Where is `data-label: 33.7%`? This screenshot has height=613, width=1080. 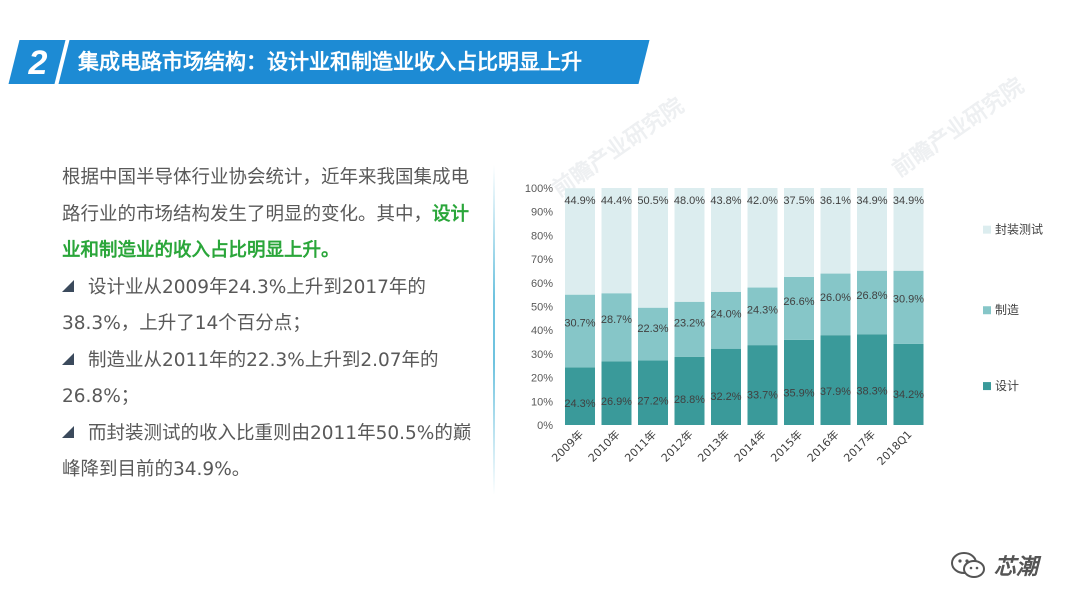 data-label: 33.7% is located at coordinates (762, 396).